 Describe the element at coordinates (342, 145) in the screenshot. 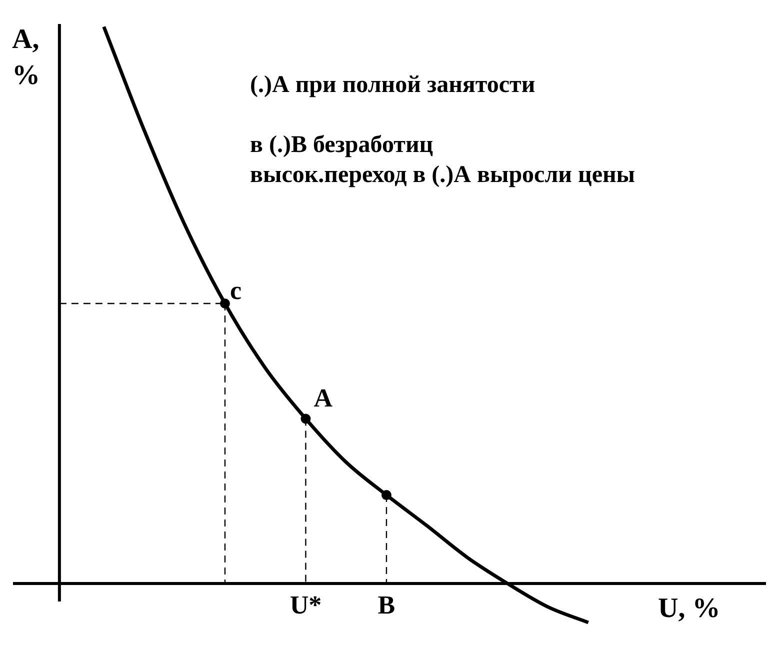

I see `annotation: в (.)В безработиц` at that location.